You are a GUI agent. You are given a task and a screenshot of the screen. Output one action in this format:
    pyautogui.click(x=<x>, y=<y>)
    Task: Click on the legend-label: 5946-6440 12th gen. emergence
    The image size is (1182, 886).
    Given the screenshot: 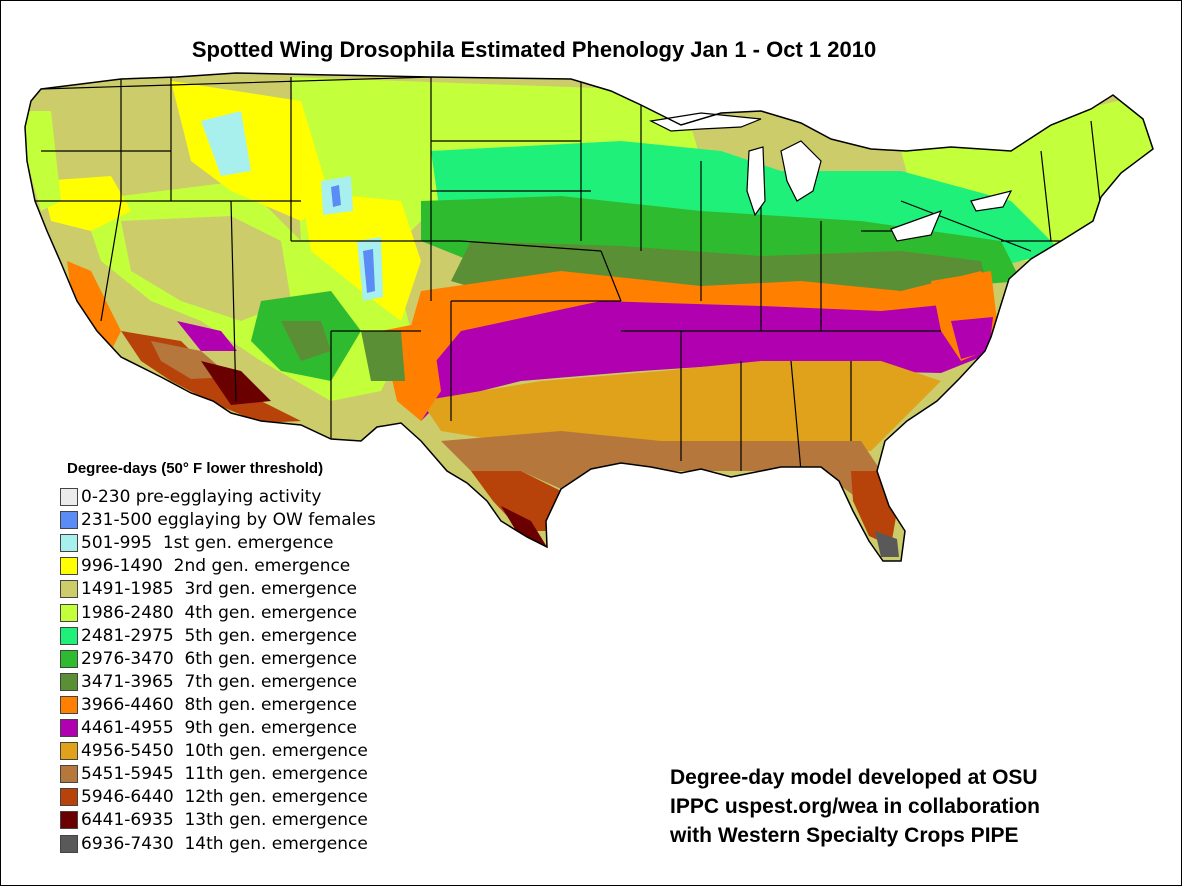 What is the action you would take?
    pyautogui.click(x=224, y=797)
    